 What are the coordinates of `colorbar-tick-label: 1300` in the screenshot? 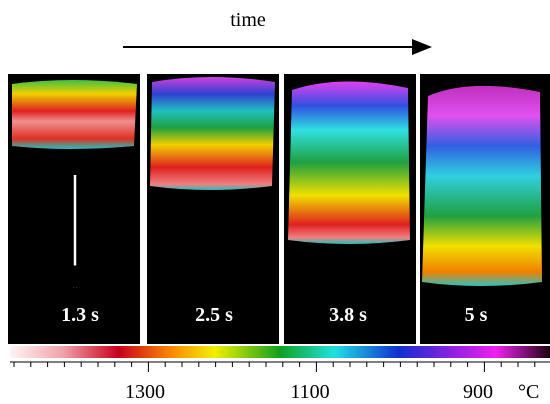 It's located at (145, 392).